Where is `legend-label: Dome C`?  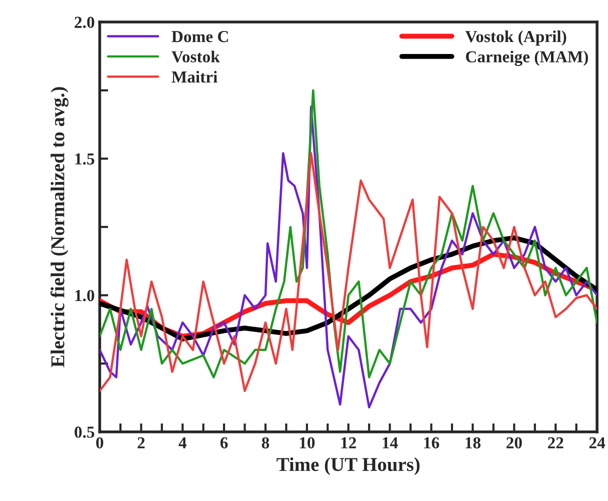
legend-label: Dome C is located at coordinates (200, 36).